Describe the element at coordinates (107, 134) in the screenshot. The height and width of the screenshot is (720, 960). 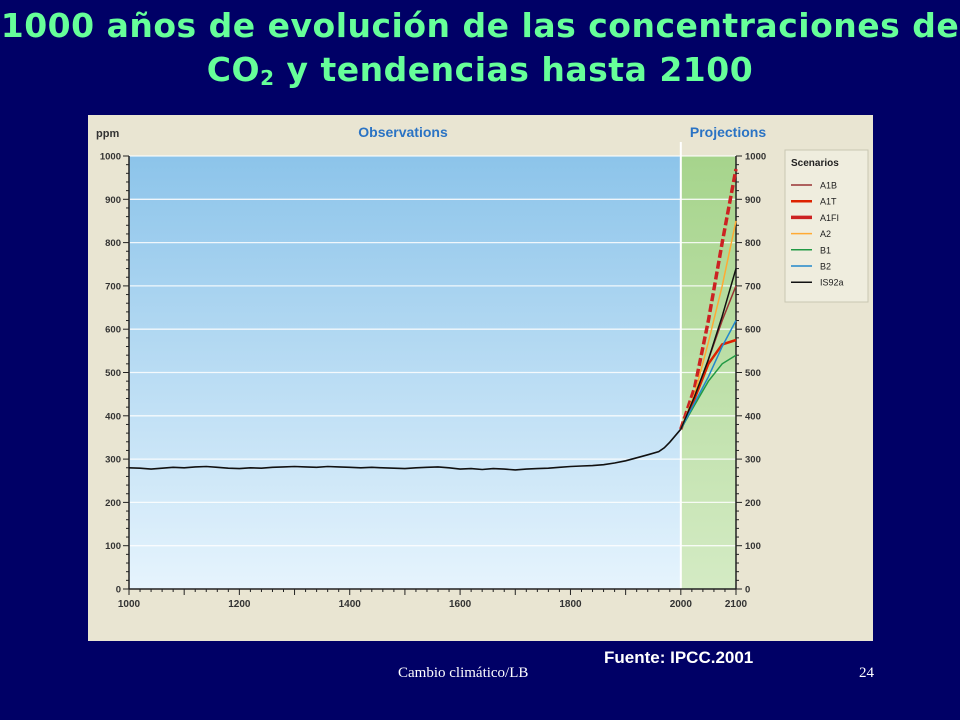
I see `y-axis-label: ppm` at that location.